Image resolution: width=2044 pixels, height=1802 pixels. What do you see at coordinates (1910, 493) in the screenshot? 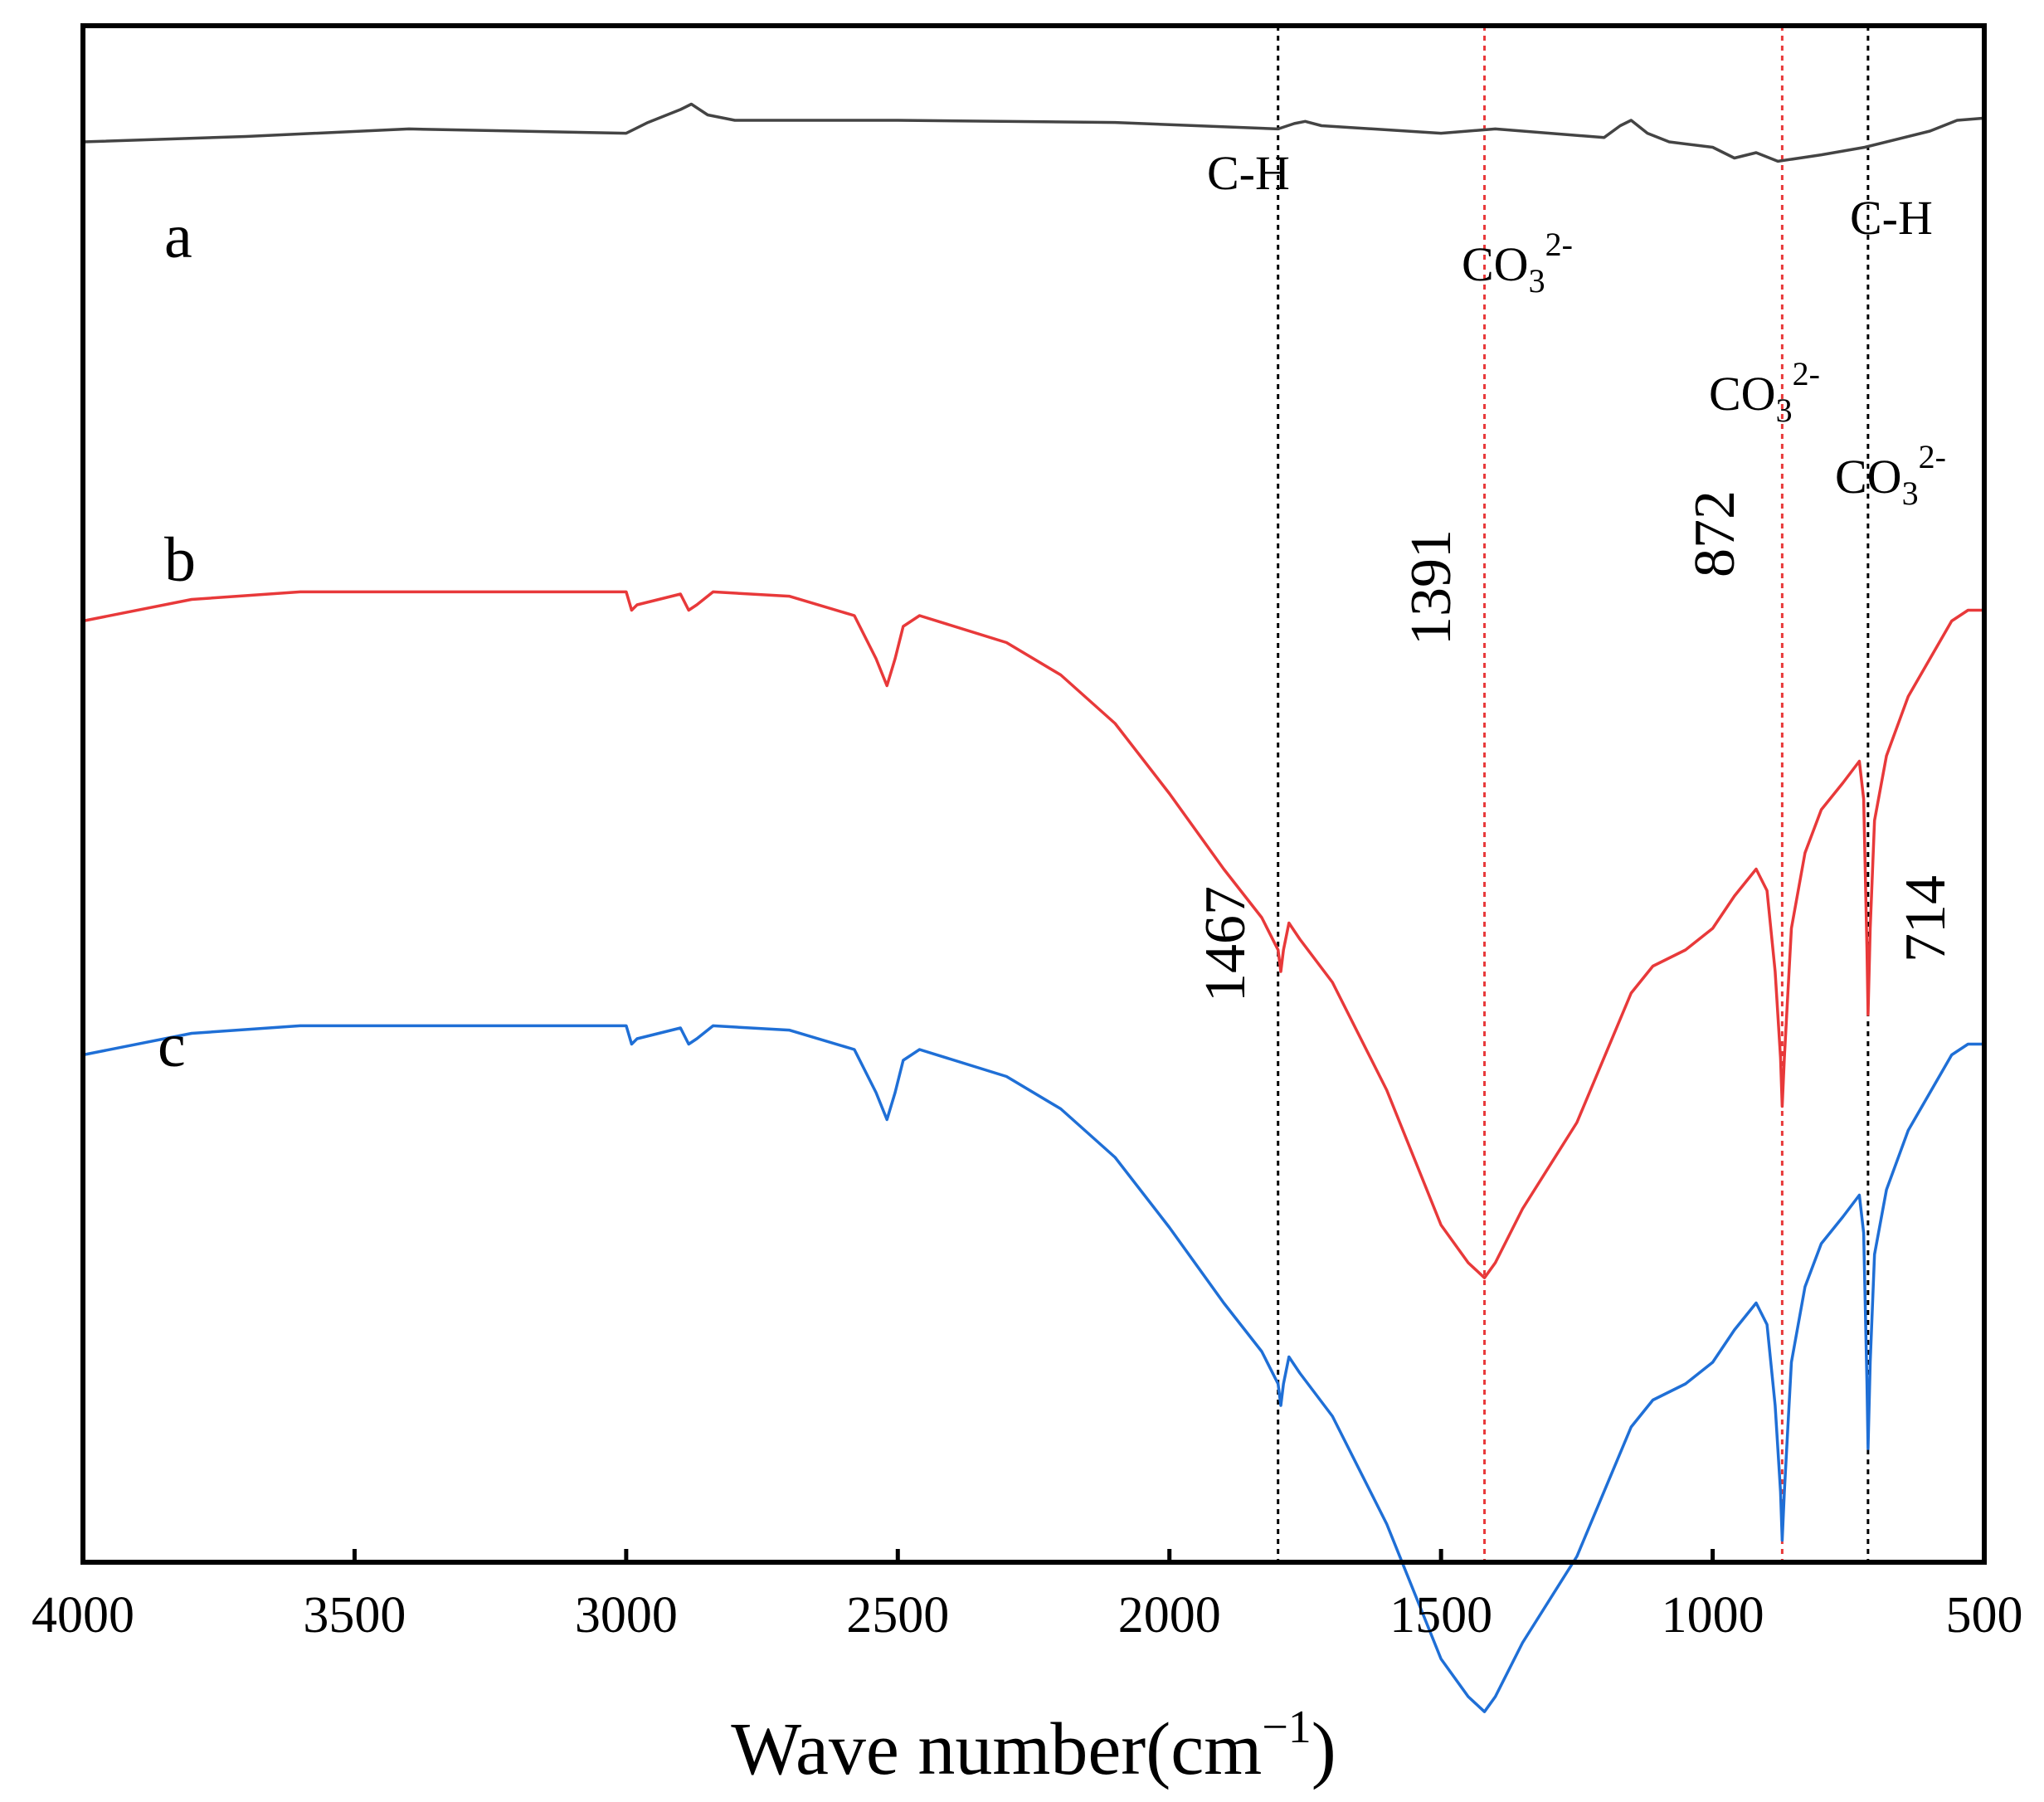
I see `co3-sub-3: 3` at bounding box center [1910, 493].